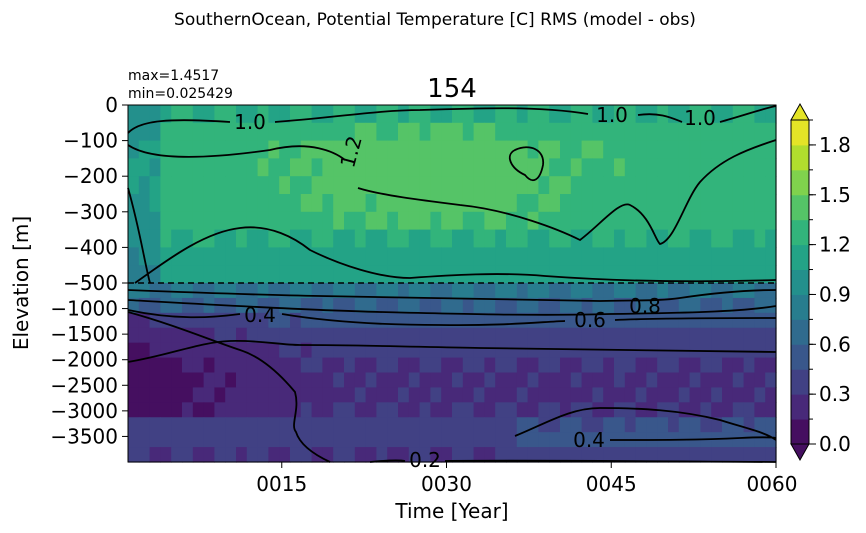 Image resolution: width=866 pixels, height=533 pixels. I want to click on y-tick-label: −500, so click(90, 283).